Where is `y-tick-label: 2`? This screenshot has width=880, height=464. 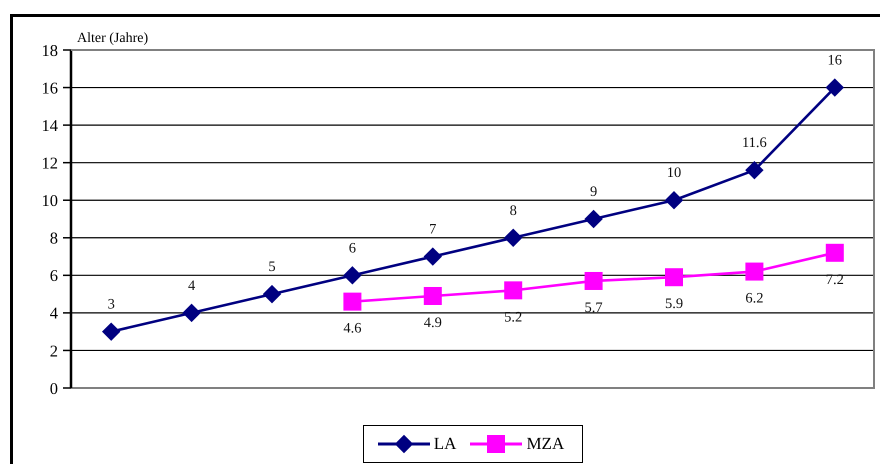 y-tick-label: 2 is located at coordinates (54, 350).